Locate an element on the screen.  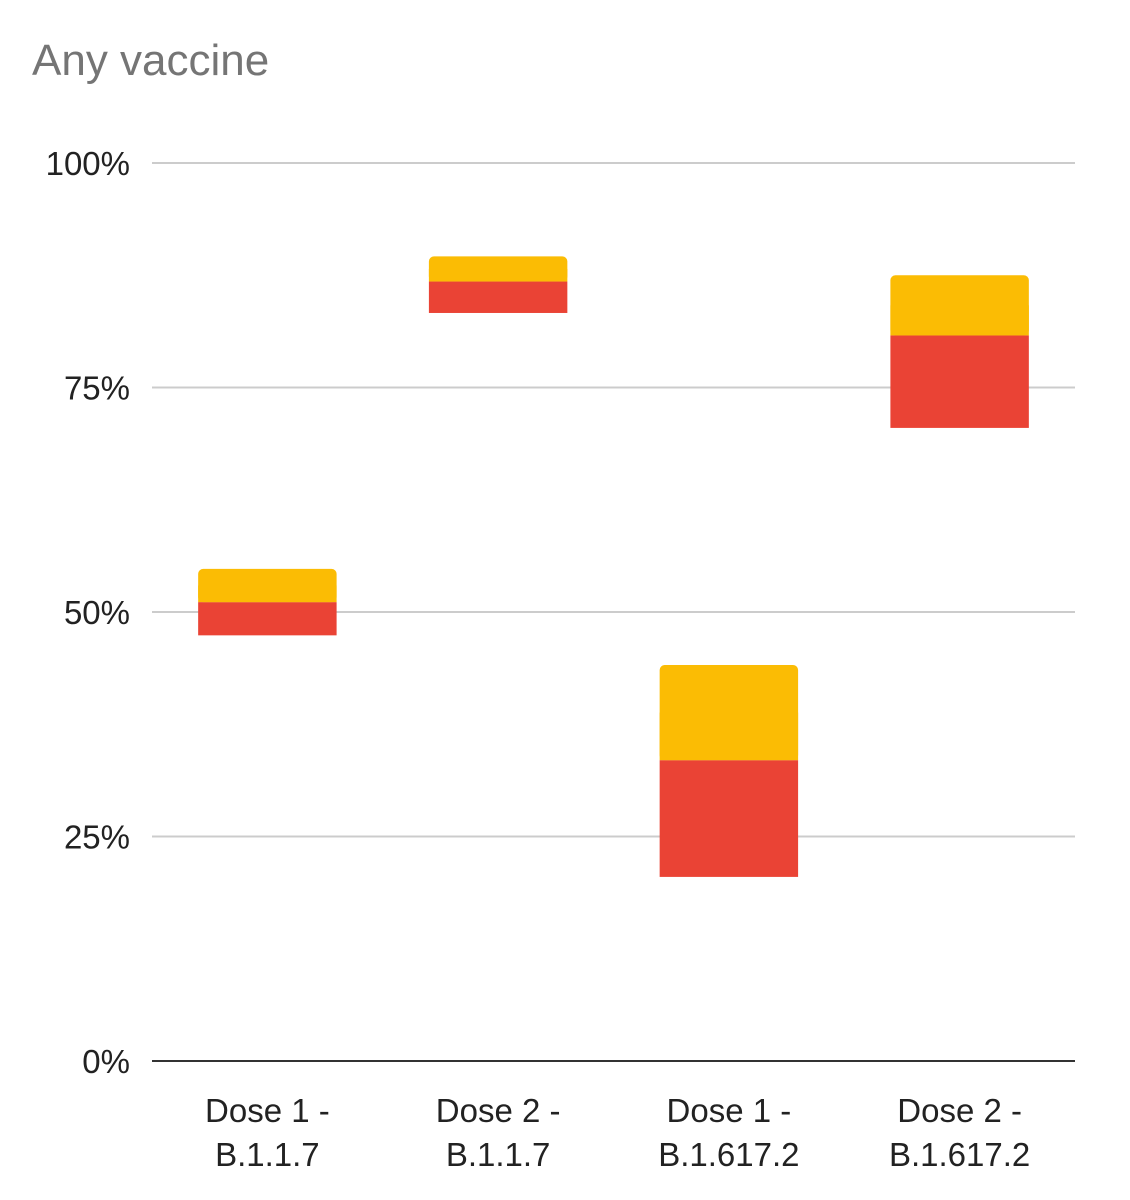
y-tick-label: 75% is located at coordinates (97, 388).